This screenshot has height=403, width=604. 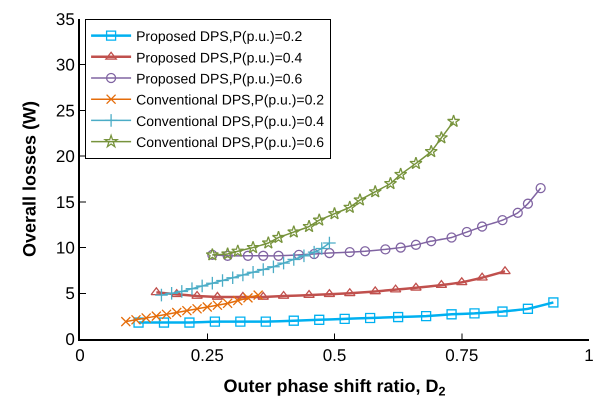 What do you see at coordinates (65, 19) in the screenshot?
I see `y-tick-label: 35` at bounding box center [65, 19].